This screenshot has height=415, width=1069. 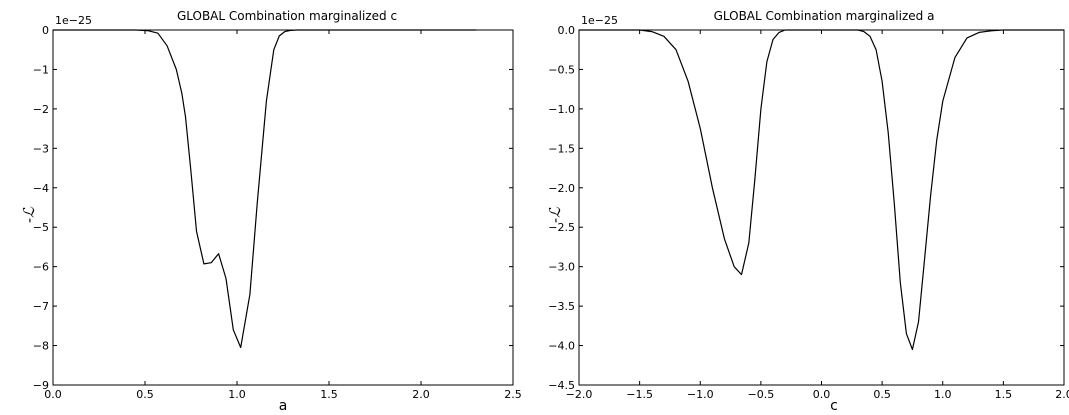 What do you see at coordinates (41, 385) in the screenshot?
I see `y-tick-label: −9` at bounding box center [41, 385].